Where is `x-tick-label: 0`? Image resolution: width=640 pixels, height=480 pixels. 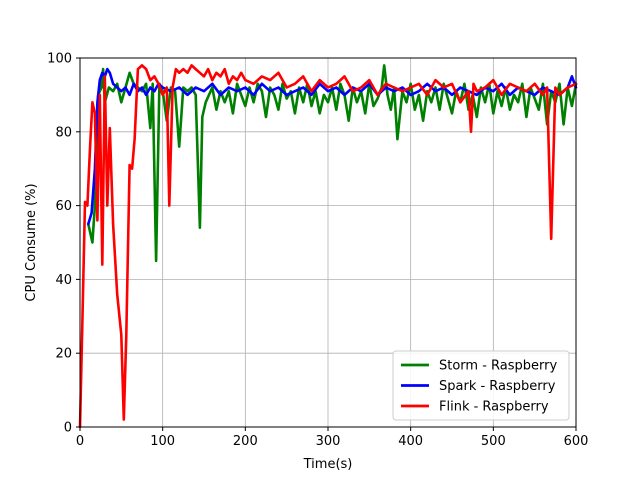 x-tick-label: 0 is located at coordinates (80, 441).